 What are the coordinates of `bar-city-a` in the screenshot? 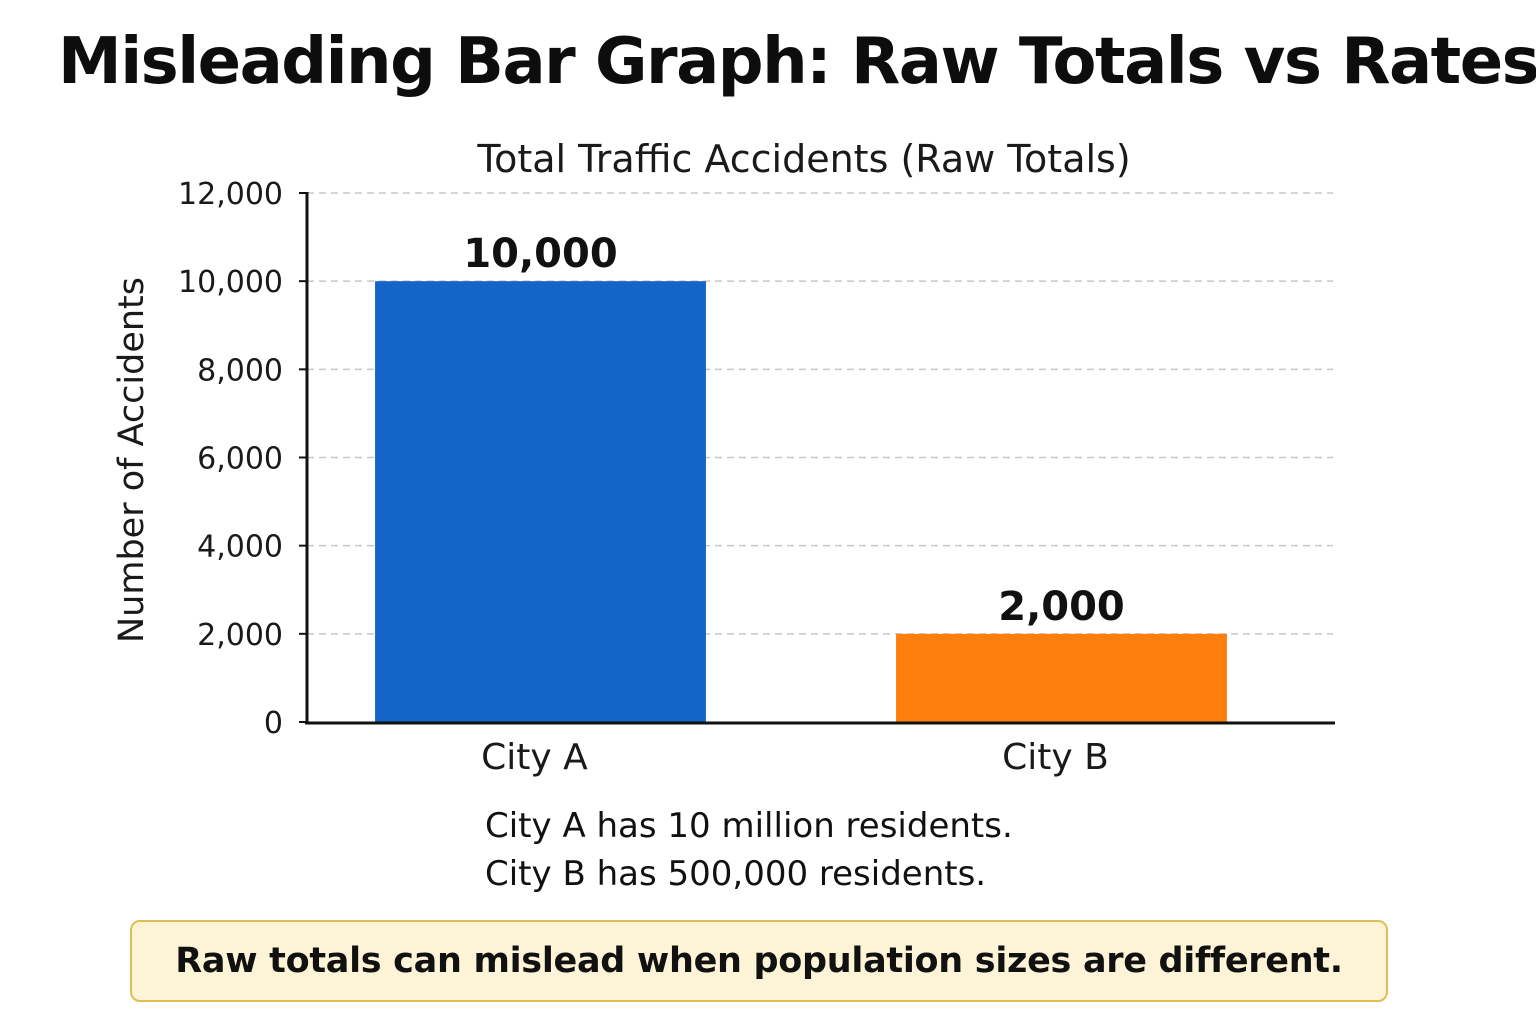 It's located at (540, 501).